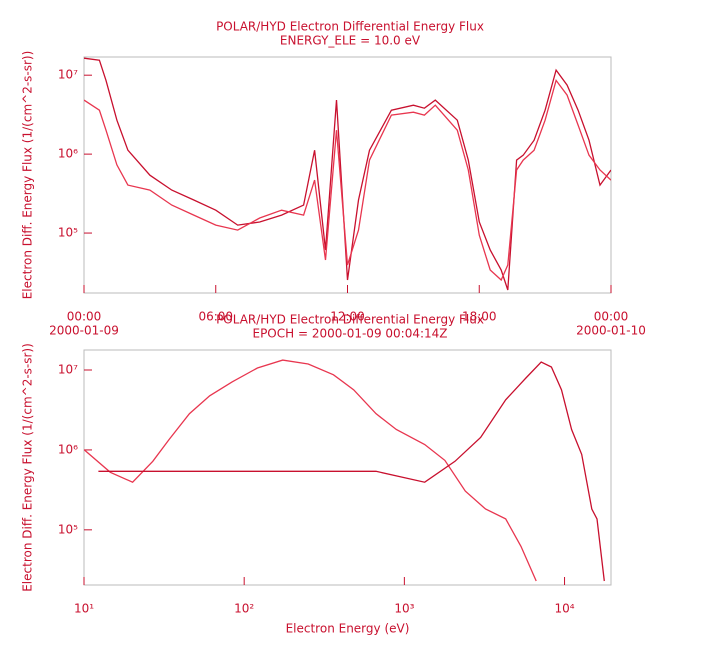 Image resolution: width=724 pixels, height=656 pixels. I want to click on x-tick-date: 2000-01-10, so click(611, 331).